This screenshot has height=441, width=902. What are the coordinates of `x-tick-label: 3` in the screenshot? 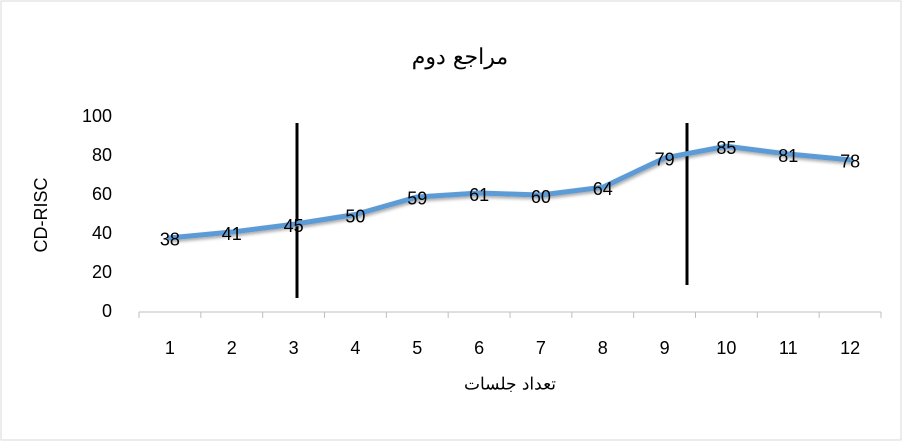 It's located at (294, 348).